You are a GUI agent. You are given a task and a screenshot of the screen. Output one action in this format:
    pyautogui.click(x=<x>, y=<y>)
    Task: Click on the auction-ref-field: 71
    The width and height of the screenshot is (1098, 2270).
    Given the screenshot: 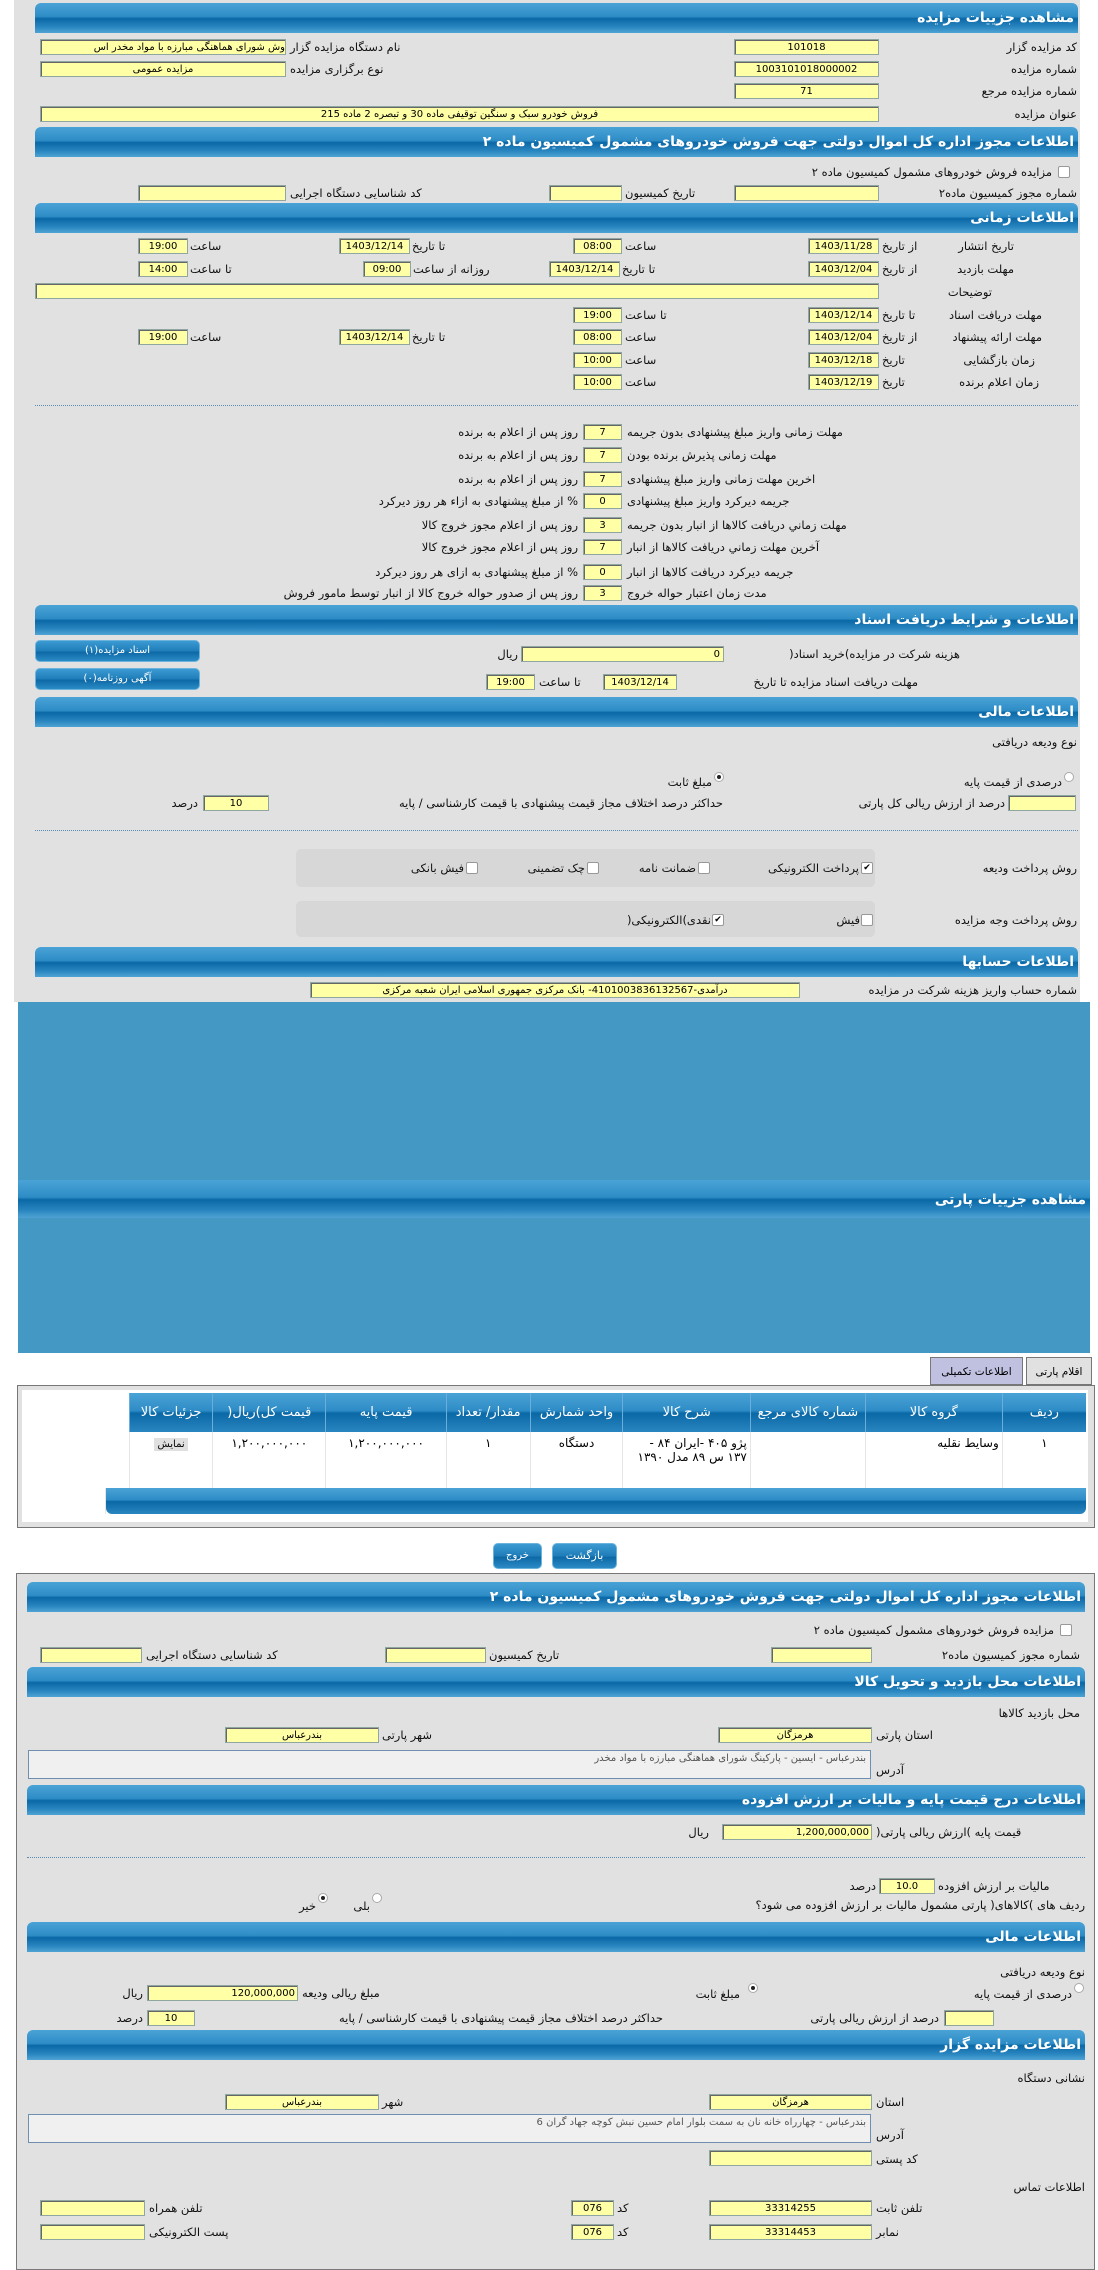 What is the action you would take?
    pyautogui.click(x=806, y=91)
    